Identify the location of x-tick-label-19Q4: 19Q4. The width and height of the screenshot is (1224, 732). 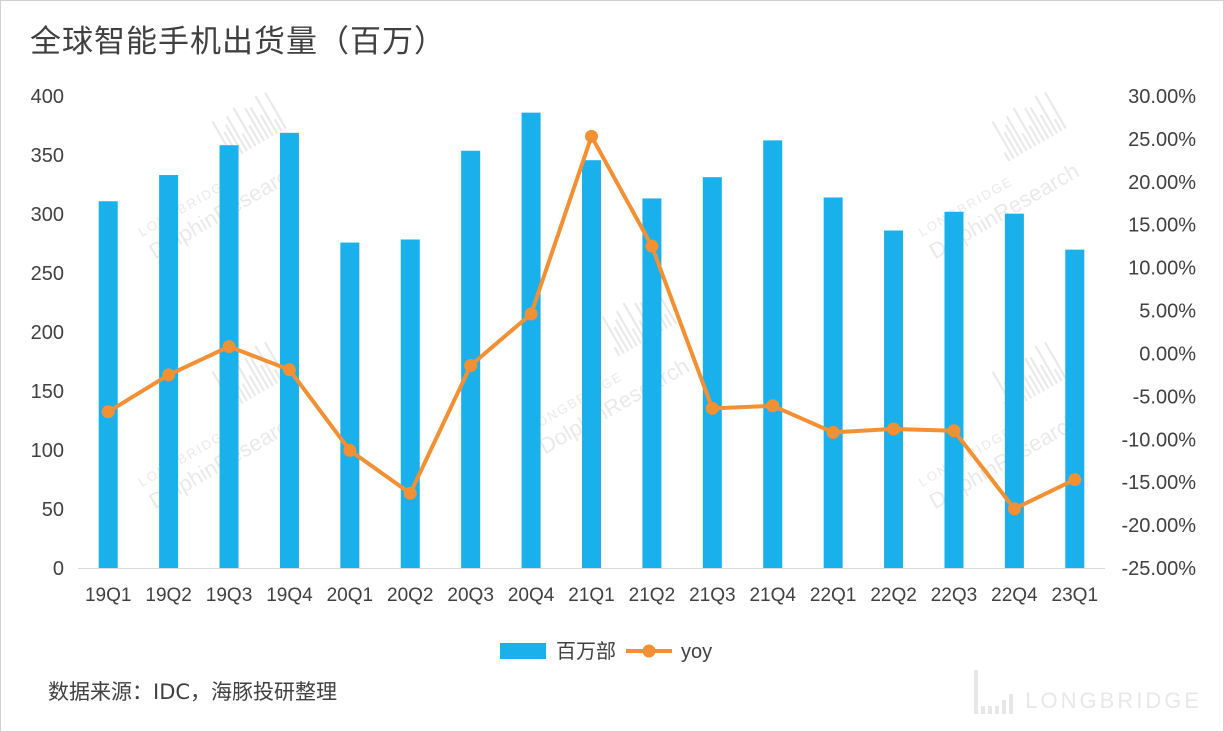
(289, 595).